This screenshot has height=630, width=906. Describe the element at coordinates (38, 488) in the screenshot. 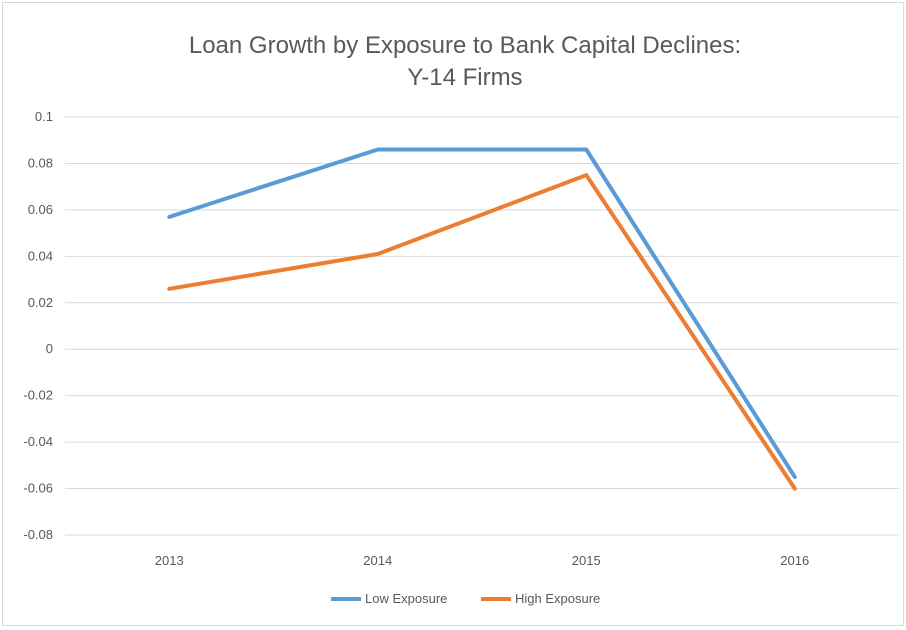

I see `y-tick-label: -0.06` at that location.